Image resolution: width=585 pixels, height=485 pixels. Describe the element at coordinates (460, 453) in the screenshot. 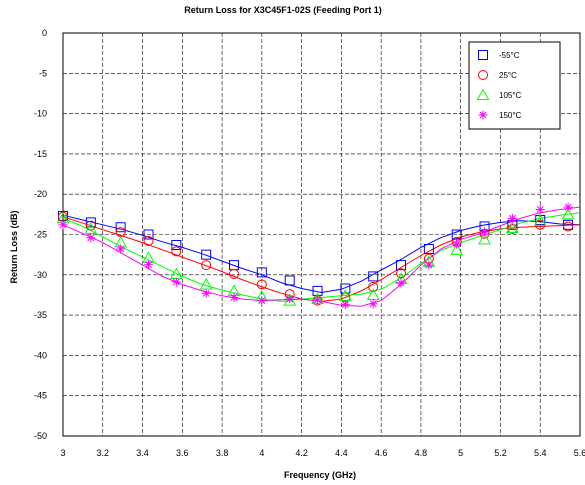

I see `x-tick-label: 5` at that location.